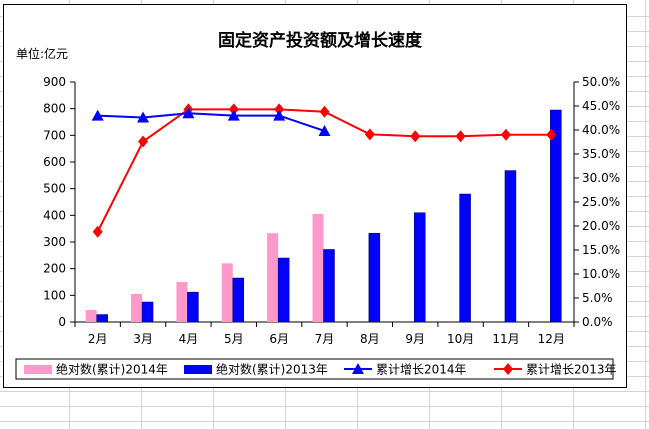 This screenshot has height=429, width=649. I want to click on left-axis-tick-label: 300, so click(54, 242).